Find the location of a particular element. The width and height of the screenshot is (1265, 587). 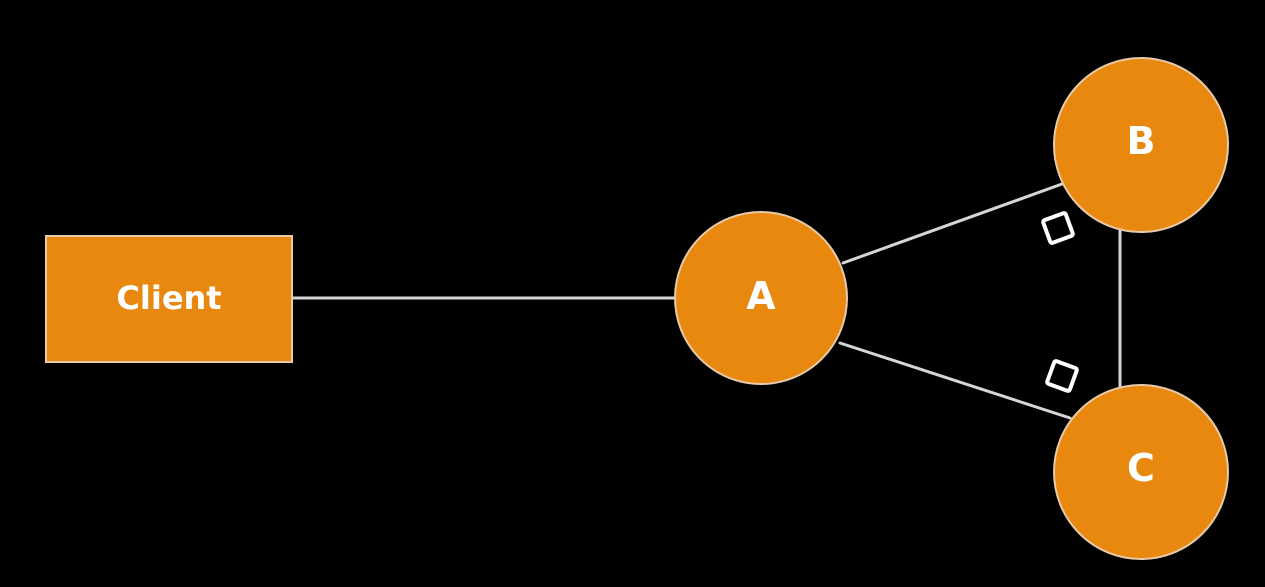

message-marker-ab-icon is located at coordinates (1058, 228).